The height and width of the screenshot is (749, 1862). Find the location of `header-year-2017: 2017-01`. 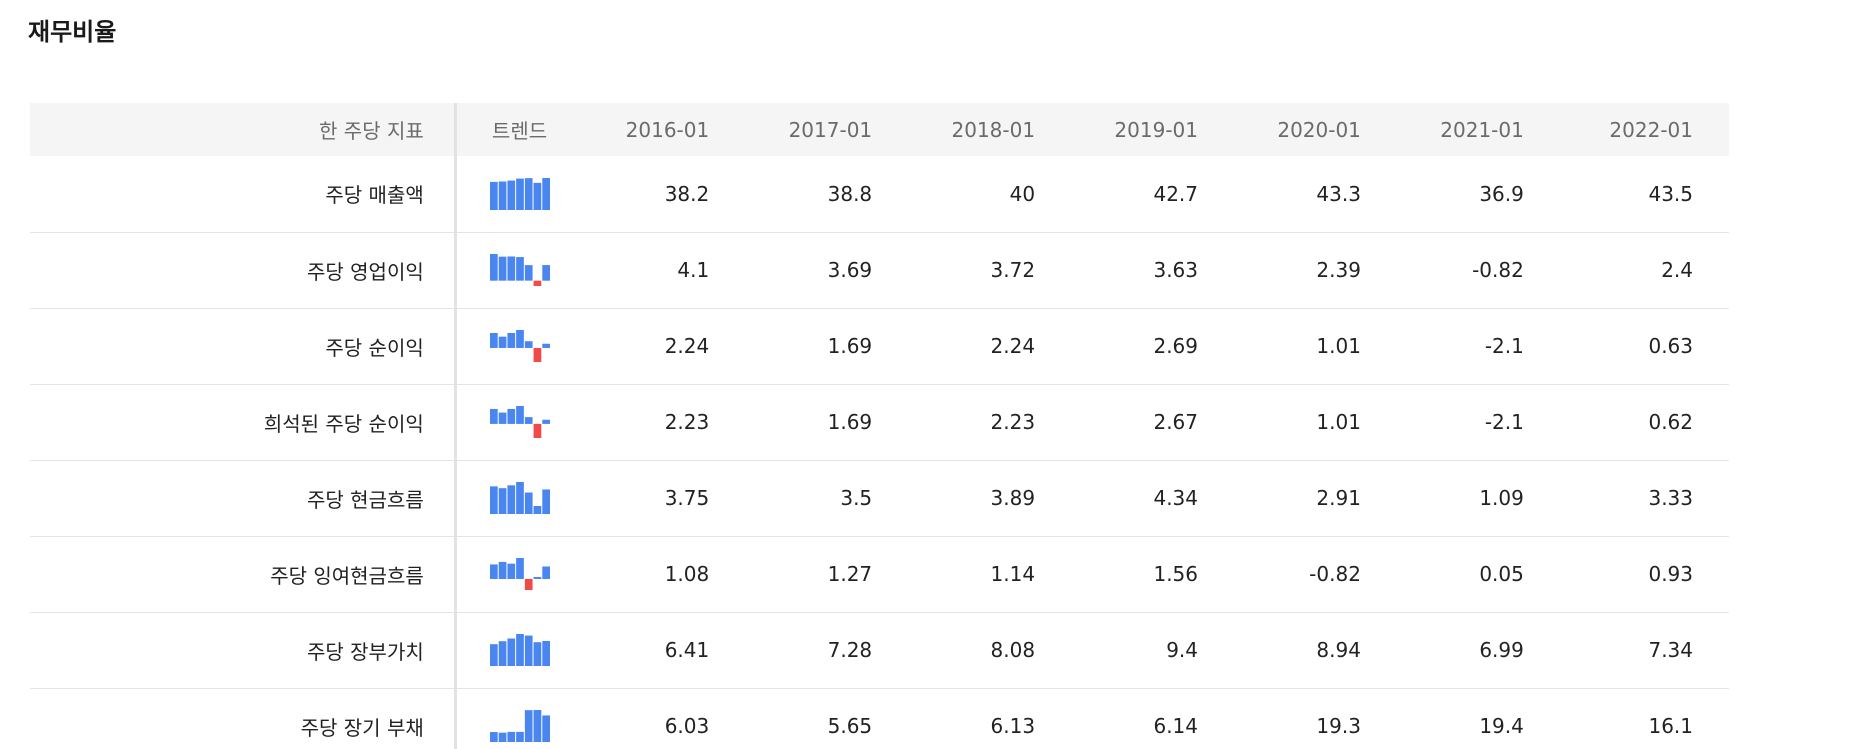

header-year-2017: 2017-01 is located at coordinates (830, 129).